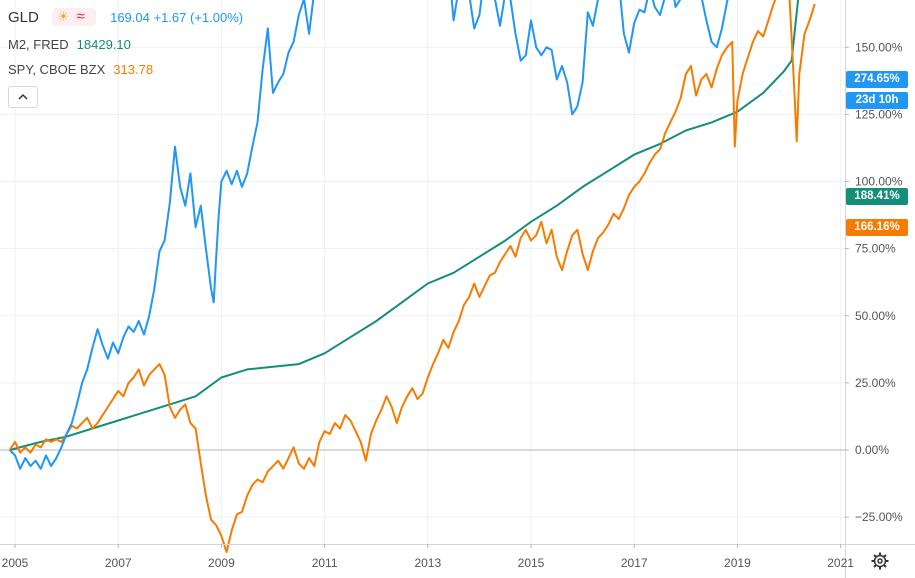 Image resolution: width=915 pixels, height=578 pixels. Describe the element at coordinates (875, 383) in the screenshot. I see `y-tick-label: 25.00%` at that location.